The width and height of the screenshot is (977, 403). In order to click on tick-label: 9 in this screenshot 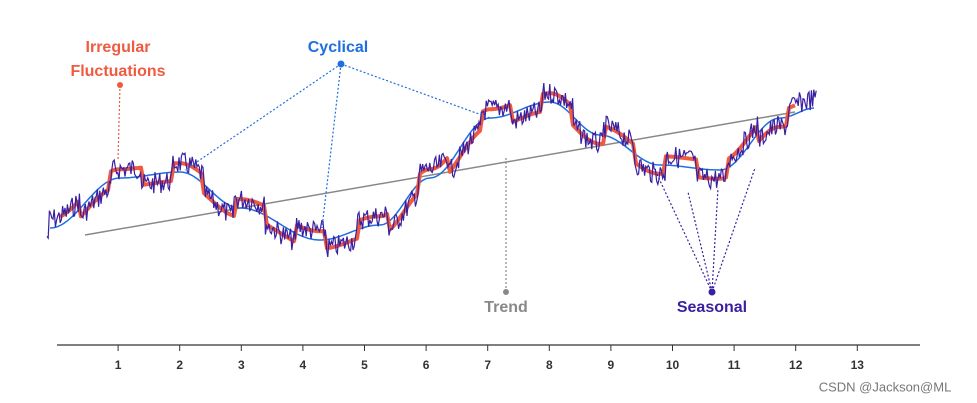, I will do `click(611, 365)`.